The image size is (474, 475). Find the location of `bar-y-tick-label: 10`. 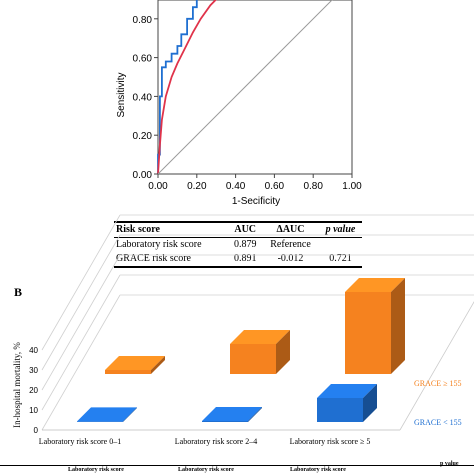

bar-y-tick-label: 10 is located at coordinates (33, 410).